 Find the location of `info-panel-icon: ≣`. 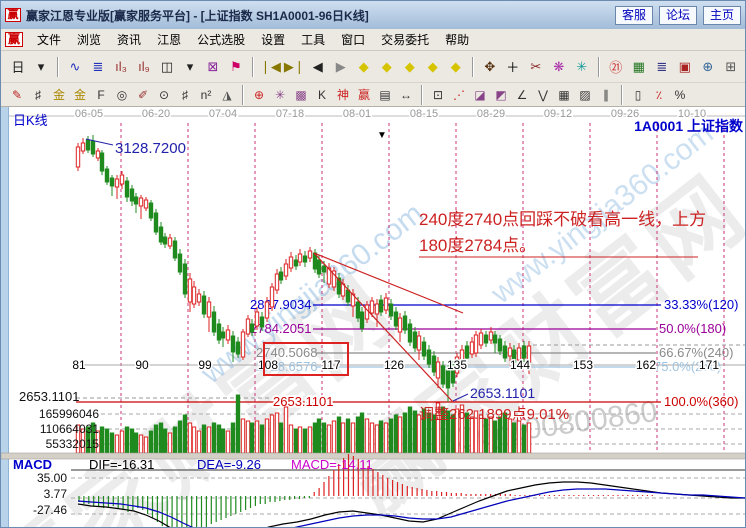

info-panel-icon: ≣ is located at coordinates (98, 66).